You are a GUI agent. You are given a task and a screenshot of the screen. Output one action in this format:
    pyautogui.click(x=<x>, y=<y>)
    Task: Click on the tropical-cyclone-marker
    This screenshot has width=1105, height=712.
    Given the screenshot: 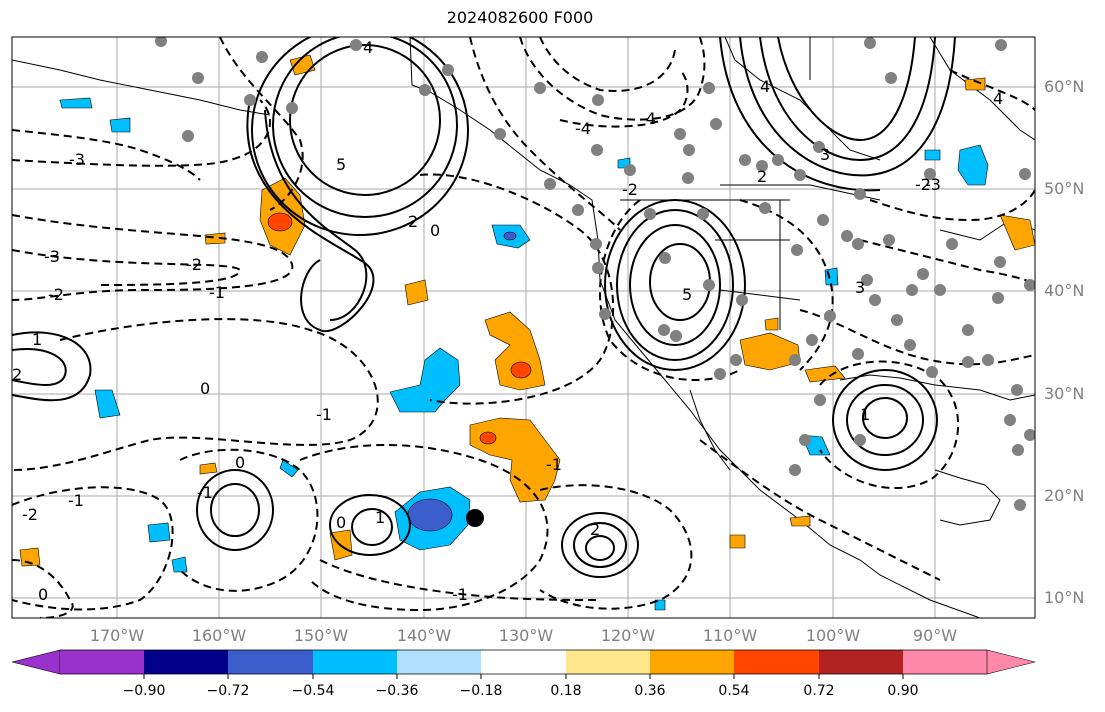 What is the action you would take?
    pyautogui.click(x=475, y=518)
    